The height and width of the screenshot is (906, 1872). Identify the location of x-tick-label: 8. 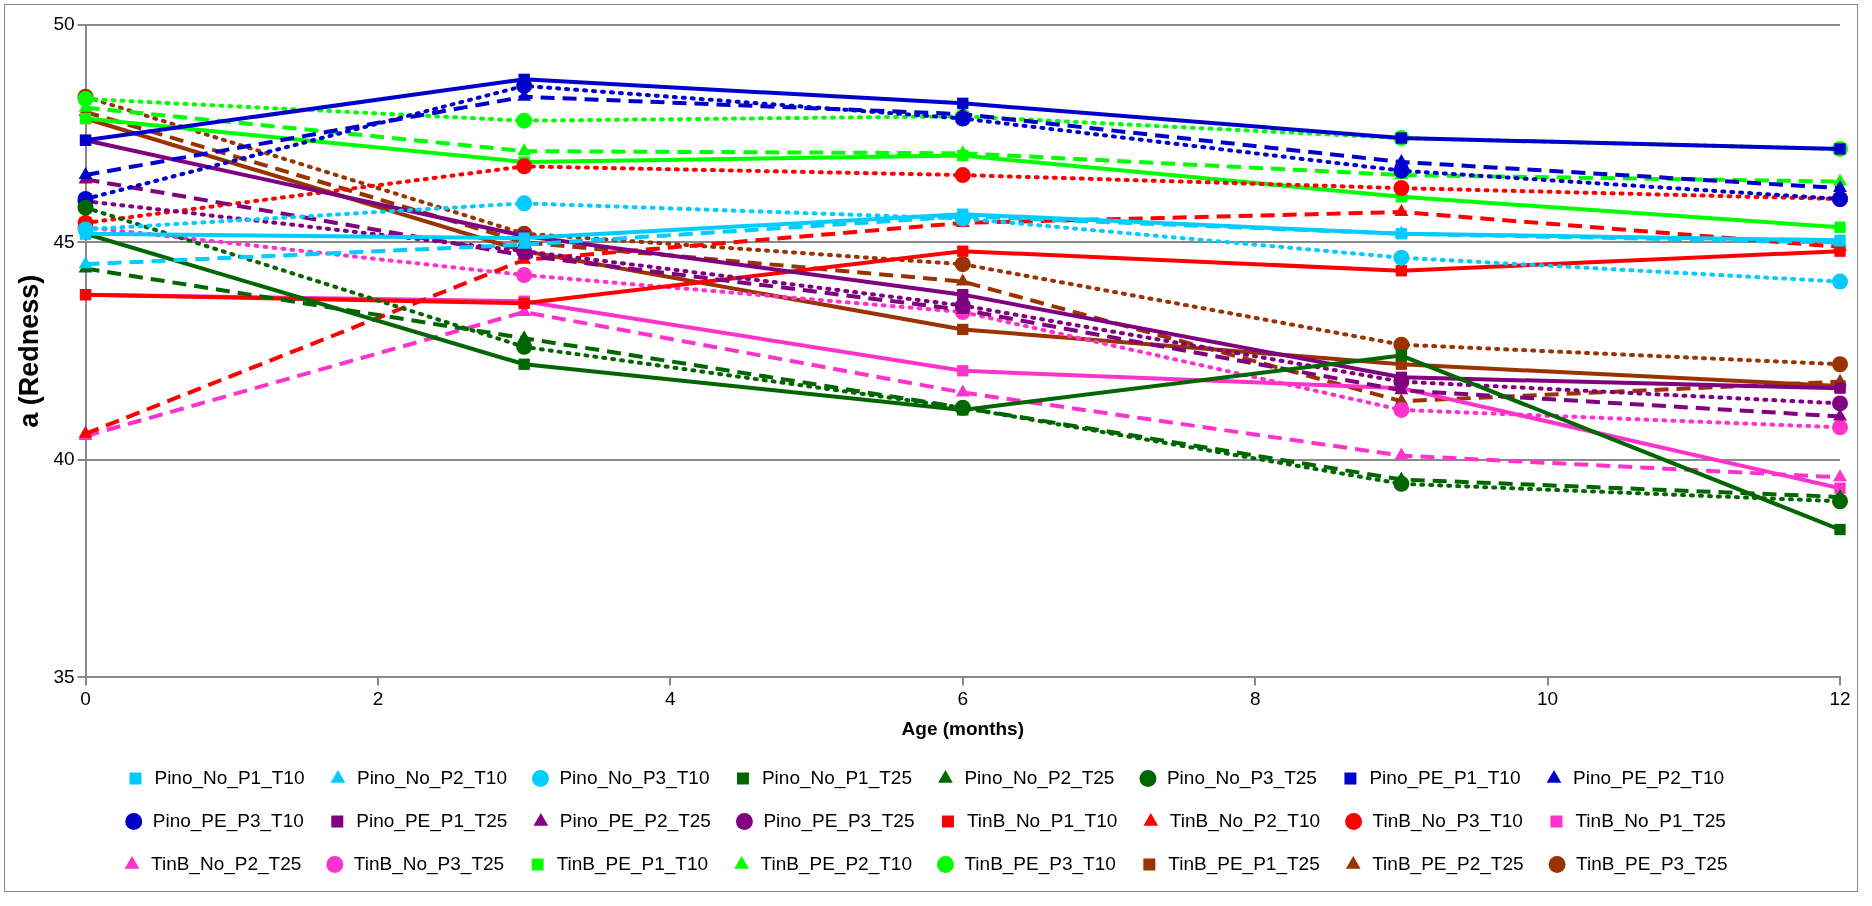
(1255, 699).